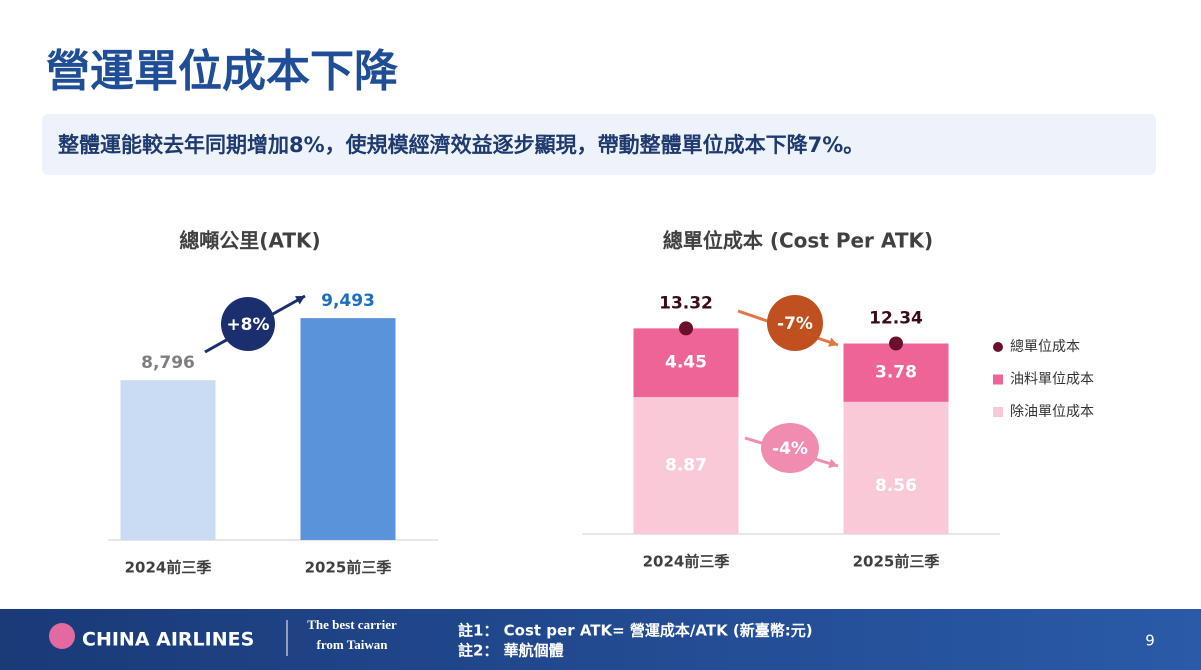 The image size is (1201, 670). Describe the element at coordinates (353, 644) in the screenshot. I see `slogan: from Taiwan` at that location.